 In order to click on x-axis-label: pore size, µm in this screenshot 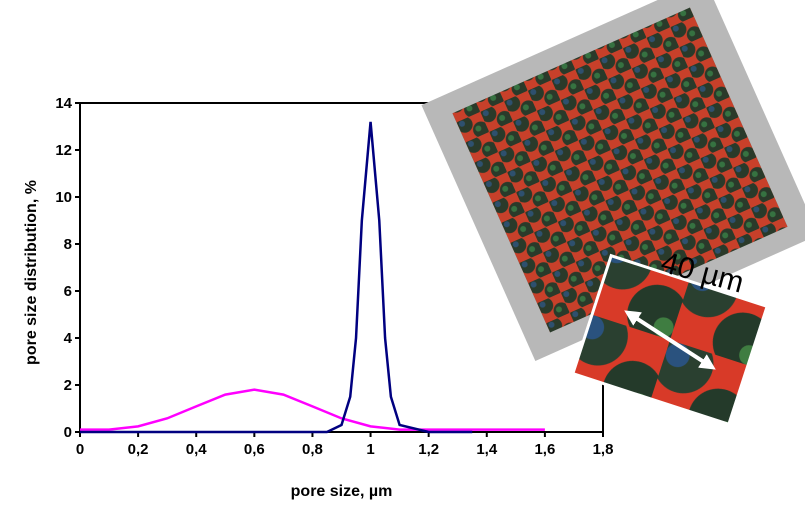, I will do `click(342, 491)`.